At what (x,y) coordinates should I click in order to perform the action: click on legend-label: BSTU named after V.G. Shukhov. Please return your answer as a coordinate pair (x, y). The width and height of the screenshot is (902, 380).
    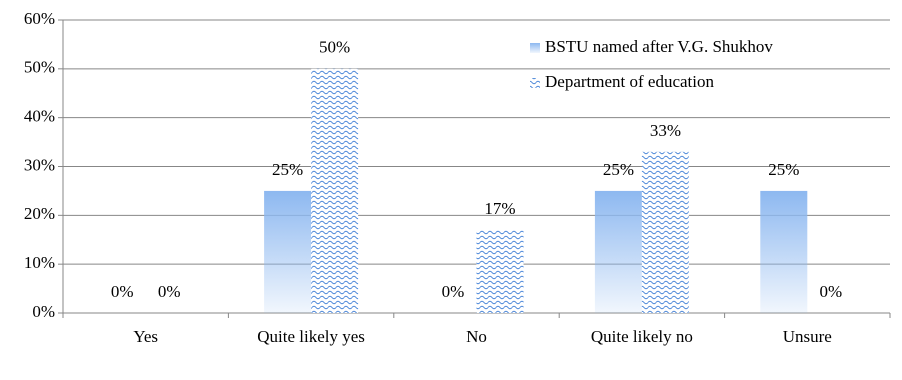
    Looking at the image, I should click on (659, 46).